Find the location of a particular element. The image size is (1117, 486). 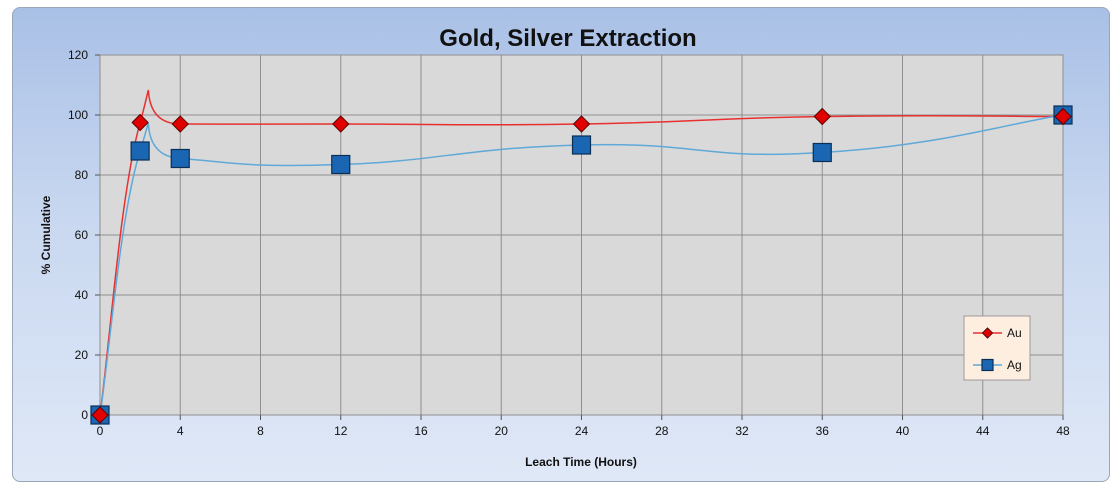

x-tick-label: 0 is located at coordinates (100, 431).